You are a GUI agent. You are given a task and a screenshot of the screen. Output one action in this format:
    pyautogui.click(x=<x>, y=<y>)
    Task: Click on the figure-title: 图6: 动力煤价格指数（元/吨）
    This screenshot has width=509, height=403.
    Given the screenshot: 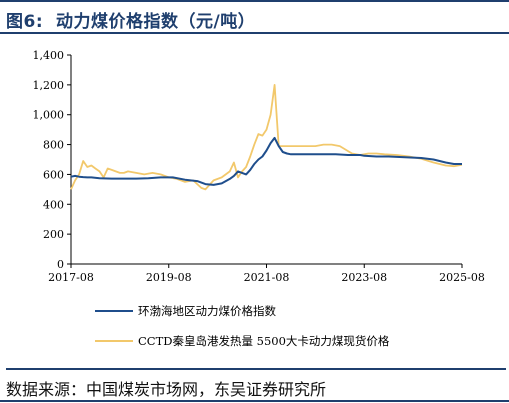 What is the action you would take?
    pyautogui.click(x=130, y=19)
    